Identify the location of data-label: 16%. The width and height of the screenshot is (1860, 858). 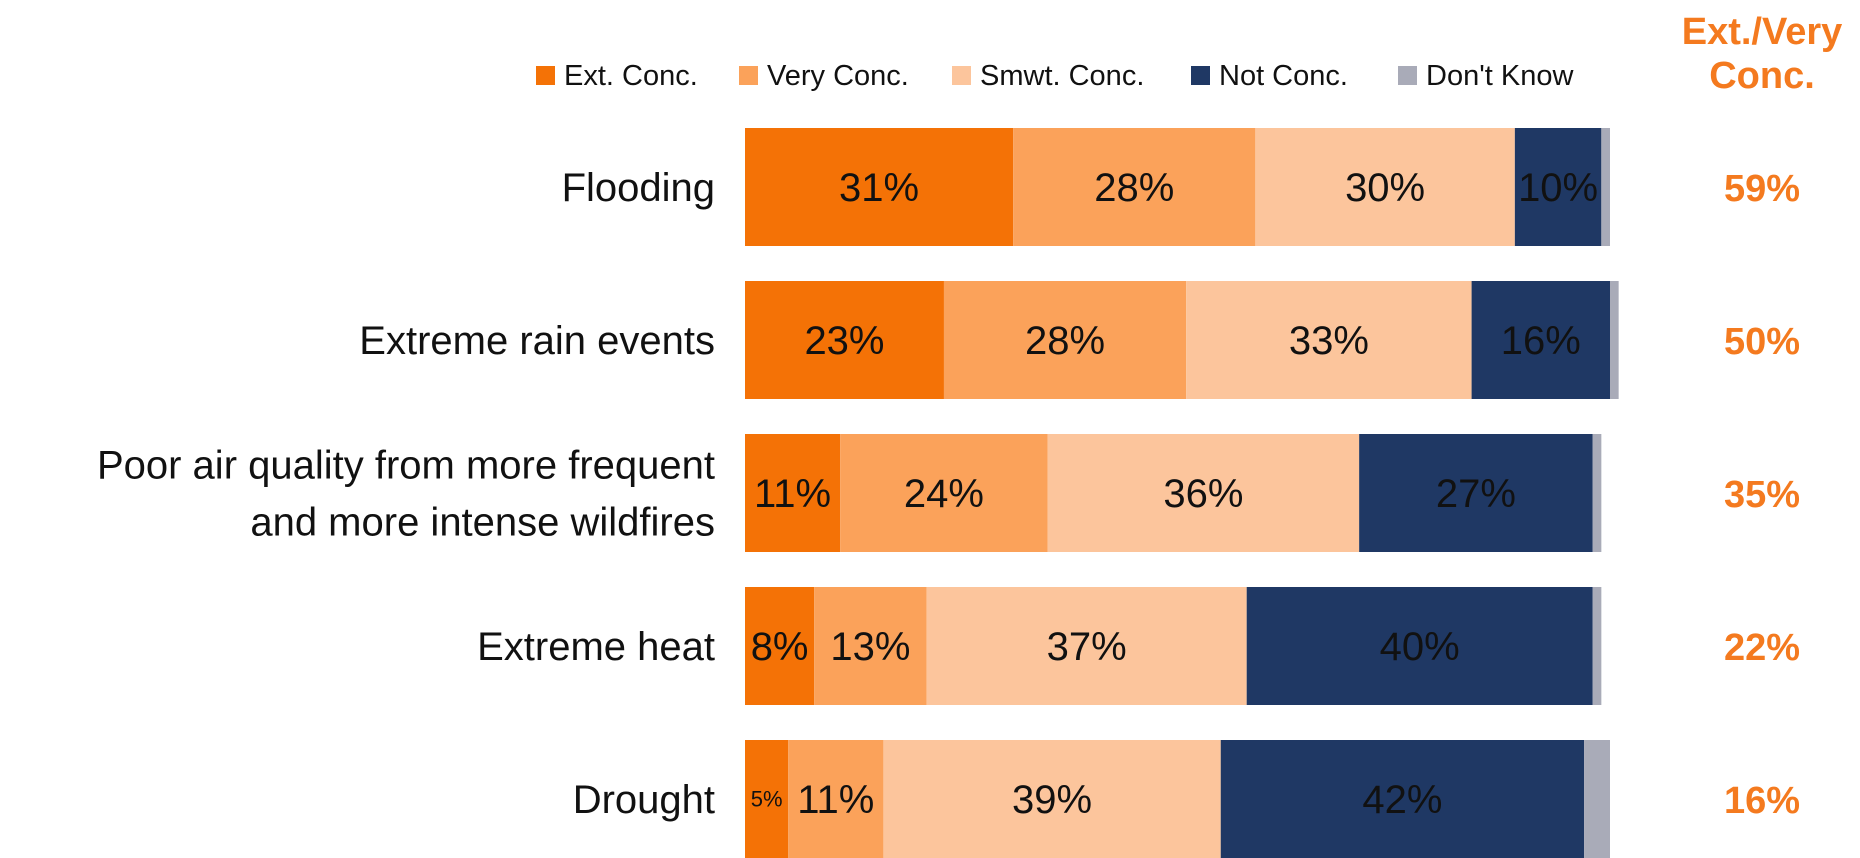
(1541, 341).